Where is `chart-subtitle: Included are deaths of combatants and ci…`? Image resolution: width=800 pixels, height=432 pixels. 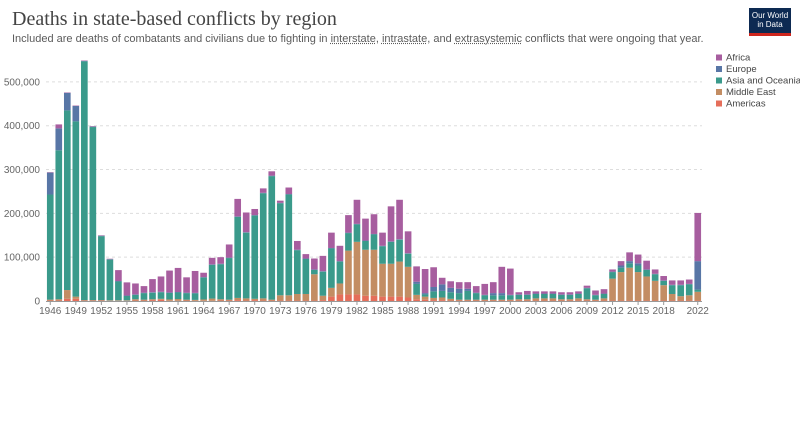 chart-subtitle: Included are deaths of combatants and ci… is located at coordinates (362, 39).